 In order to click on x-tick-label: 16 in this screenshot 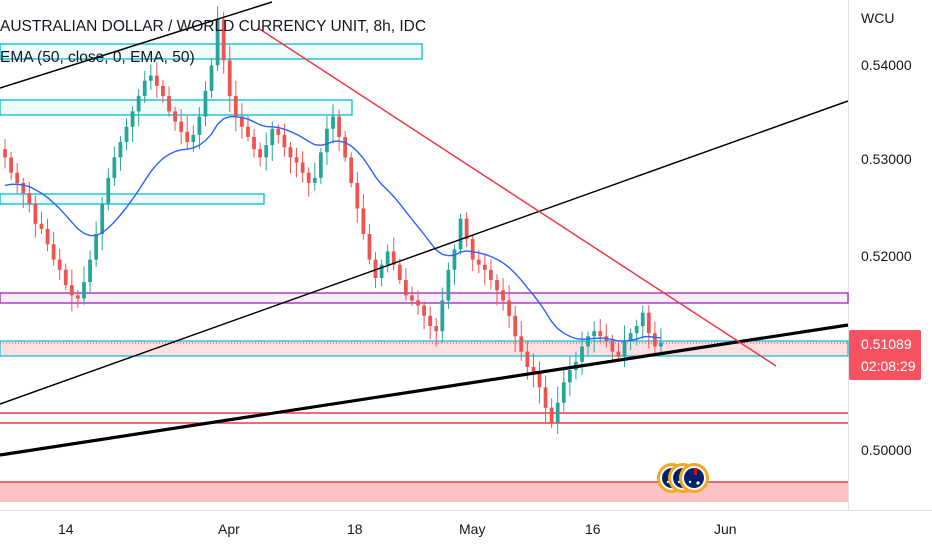, I will do `click(593, 529)`.